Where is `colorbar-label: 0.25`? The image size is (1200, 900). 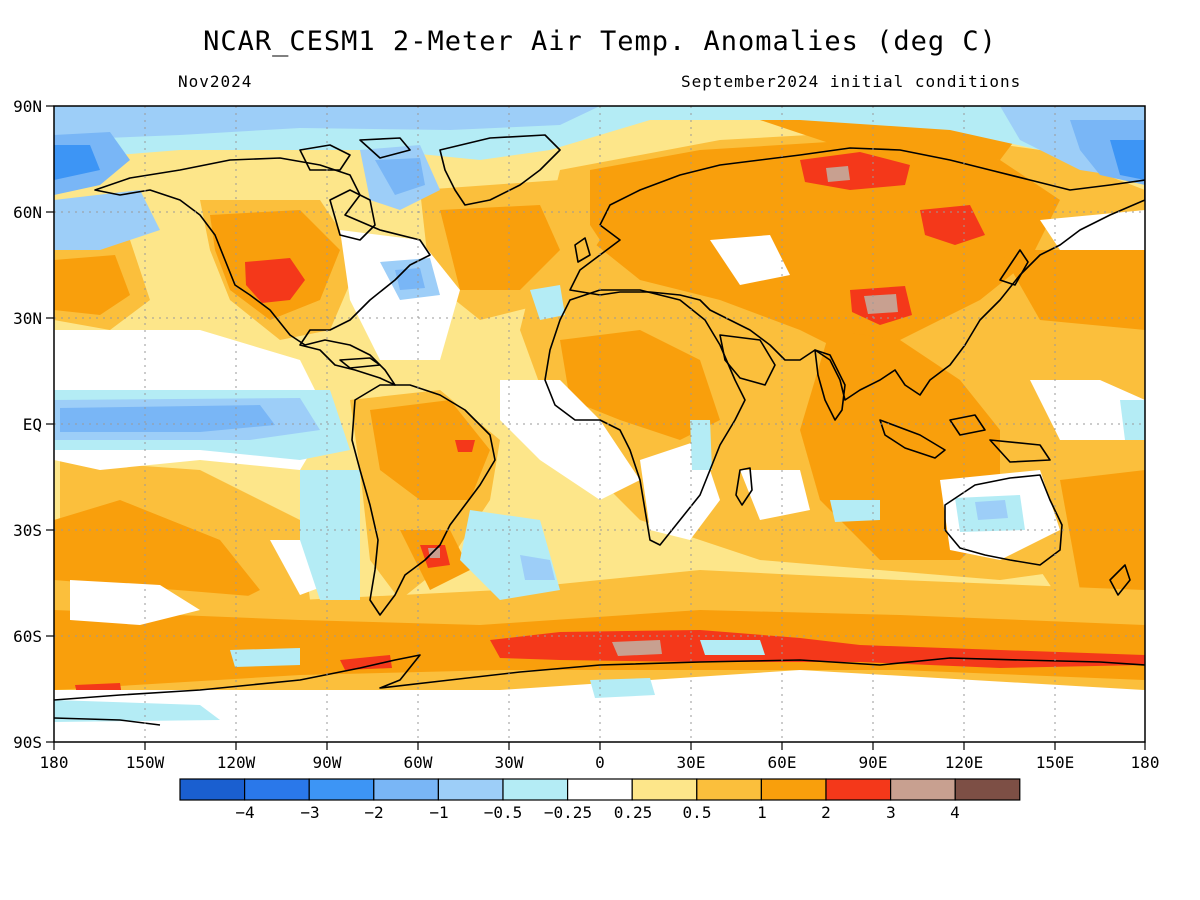 colorbar-label: 0.25 is located at coordinates (633, 812).